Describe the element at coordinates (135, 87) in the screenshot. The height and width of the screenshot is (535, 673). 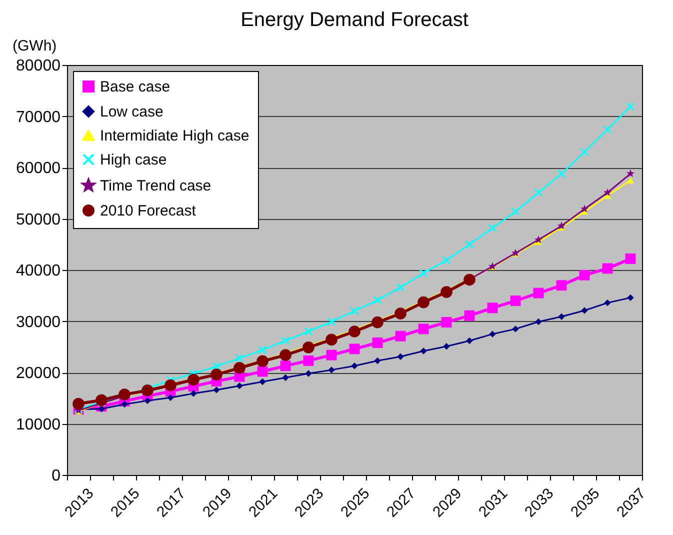
I see `legend-label: Base case` at that location.